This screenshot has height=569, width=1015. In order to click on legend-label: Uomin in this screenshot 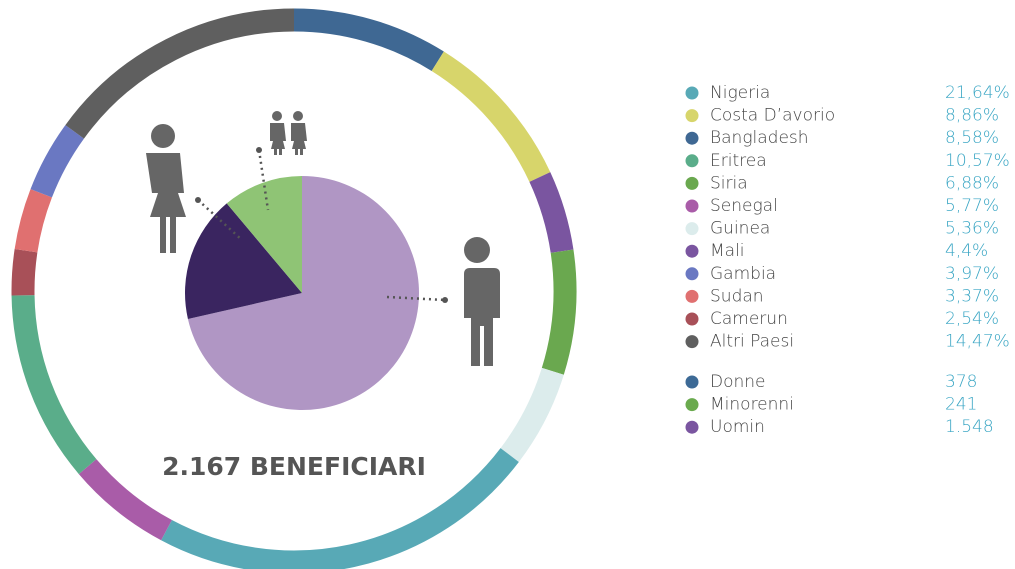, I will do `click(737, 427)`.